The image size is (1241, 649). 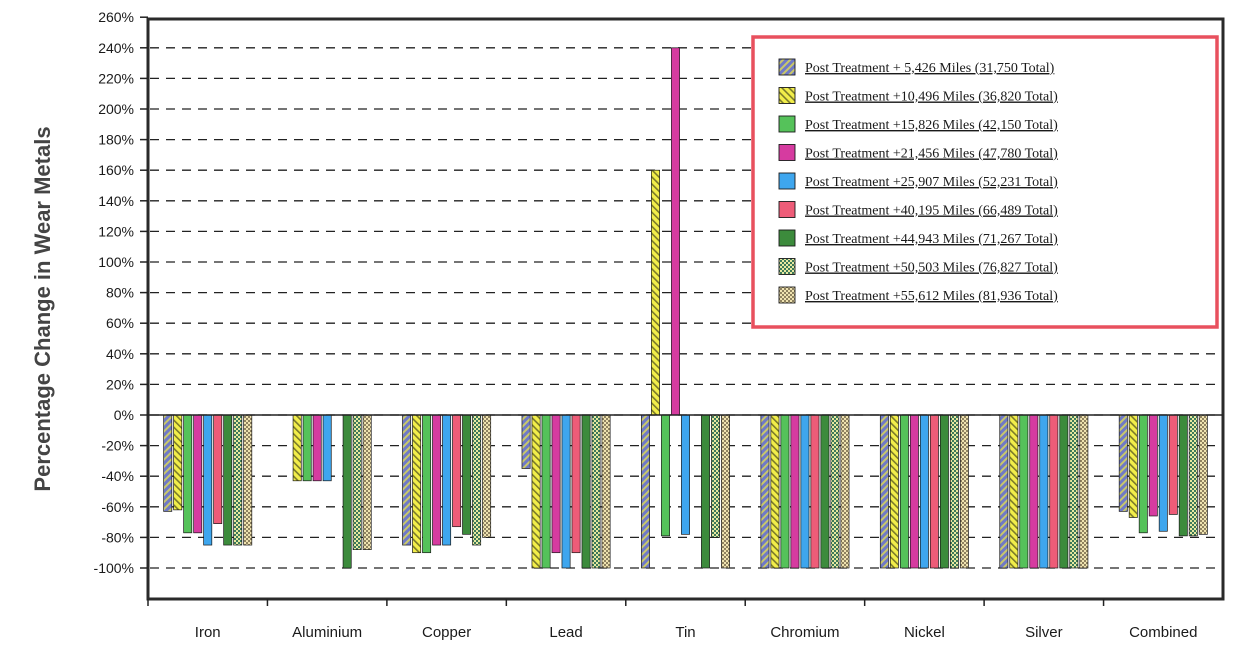 What do you see at coordinates (116, 17) in the screenshot?
I see `y-tick-label: 260%` at bounding box center [116, 17].